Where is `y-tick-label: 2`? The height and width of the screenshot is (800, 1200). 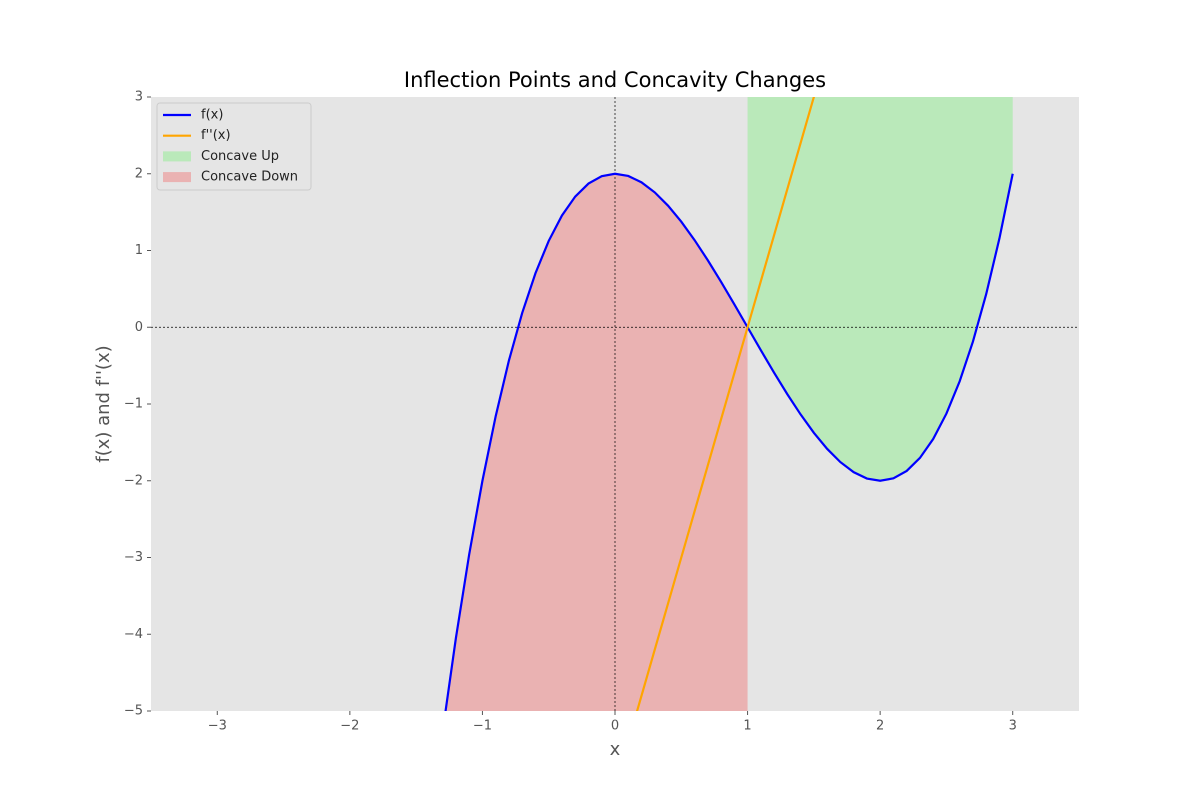
y-tick-label: 2 is located at coordinates (139, 173).